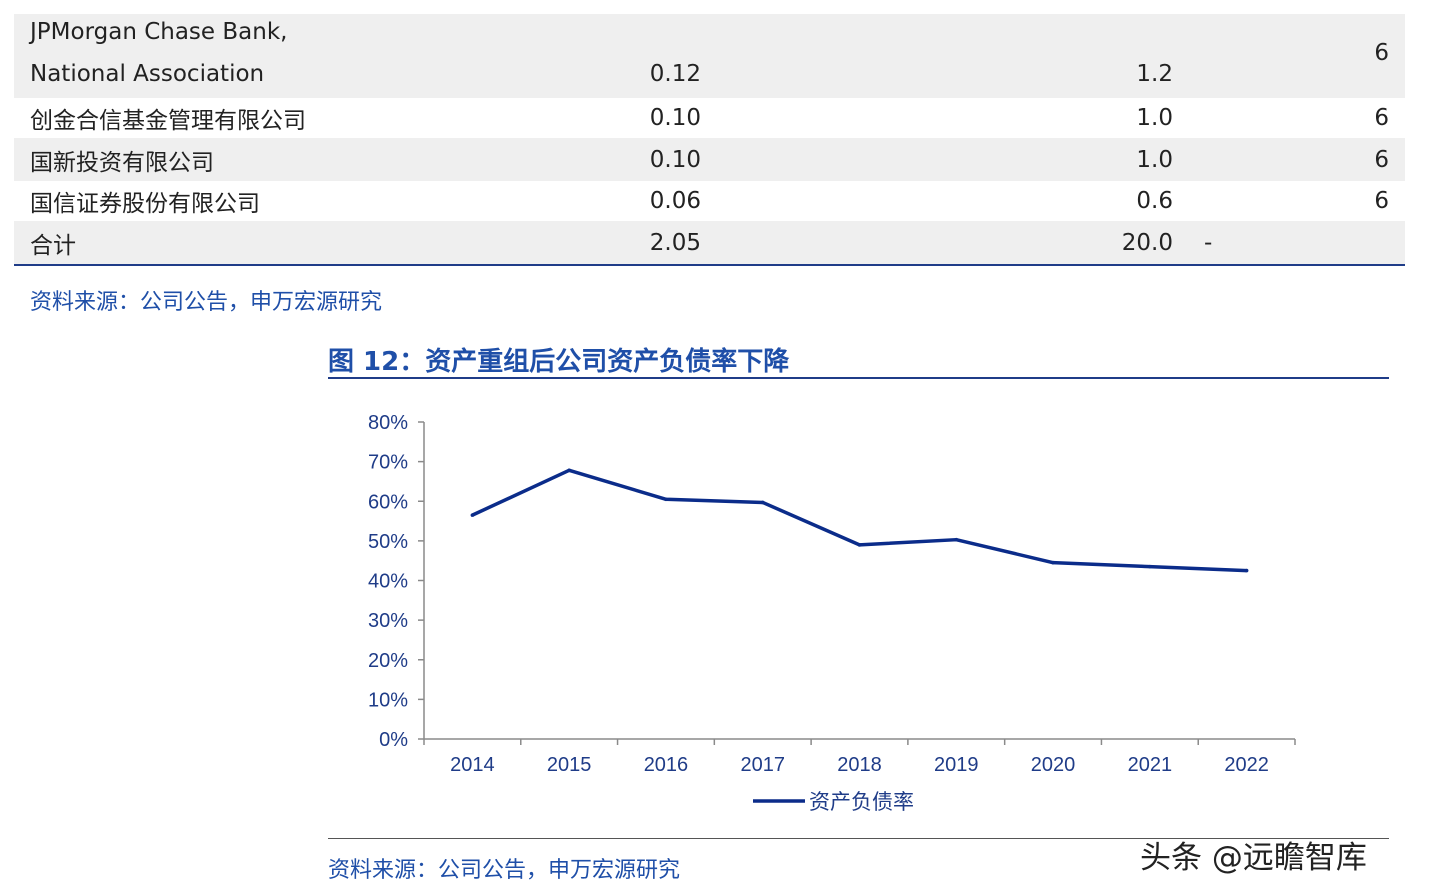 The width and height of the screenshot is (1431, 896). Describe the element at coordinates (666, 765) in the screenshot. I see `x-tick-label: 2016` at that location.